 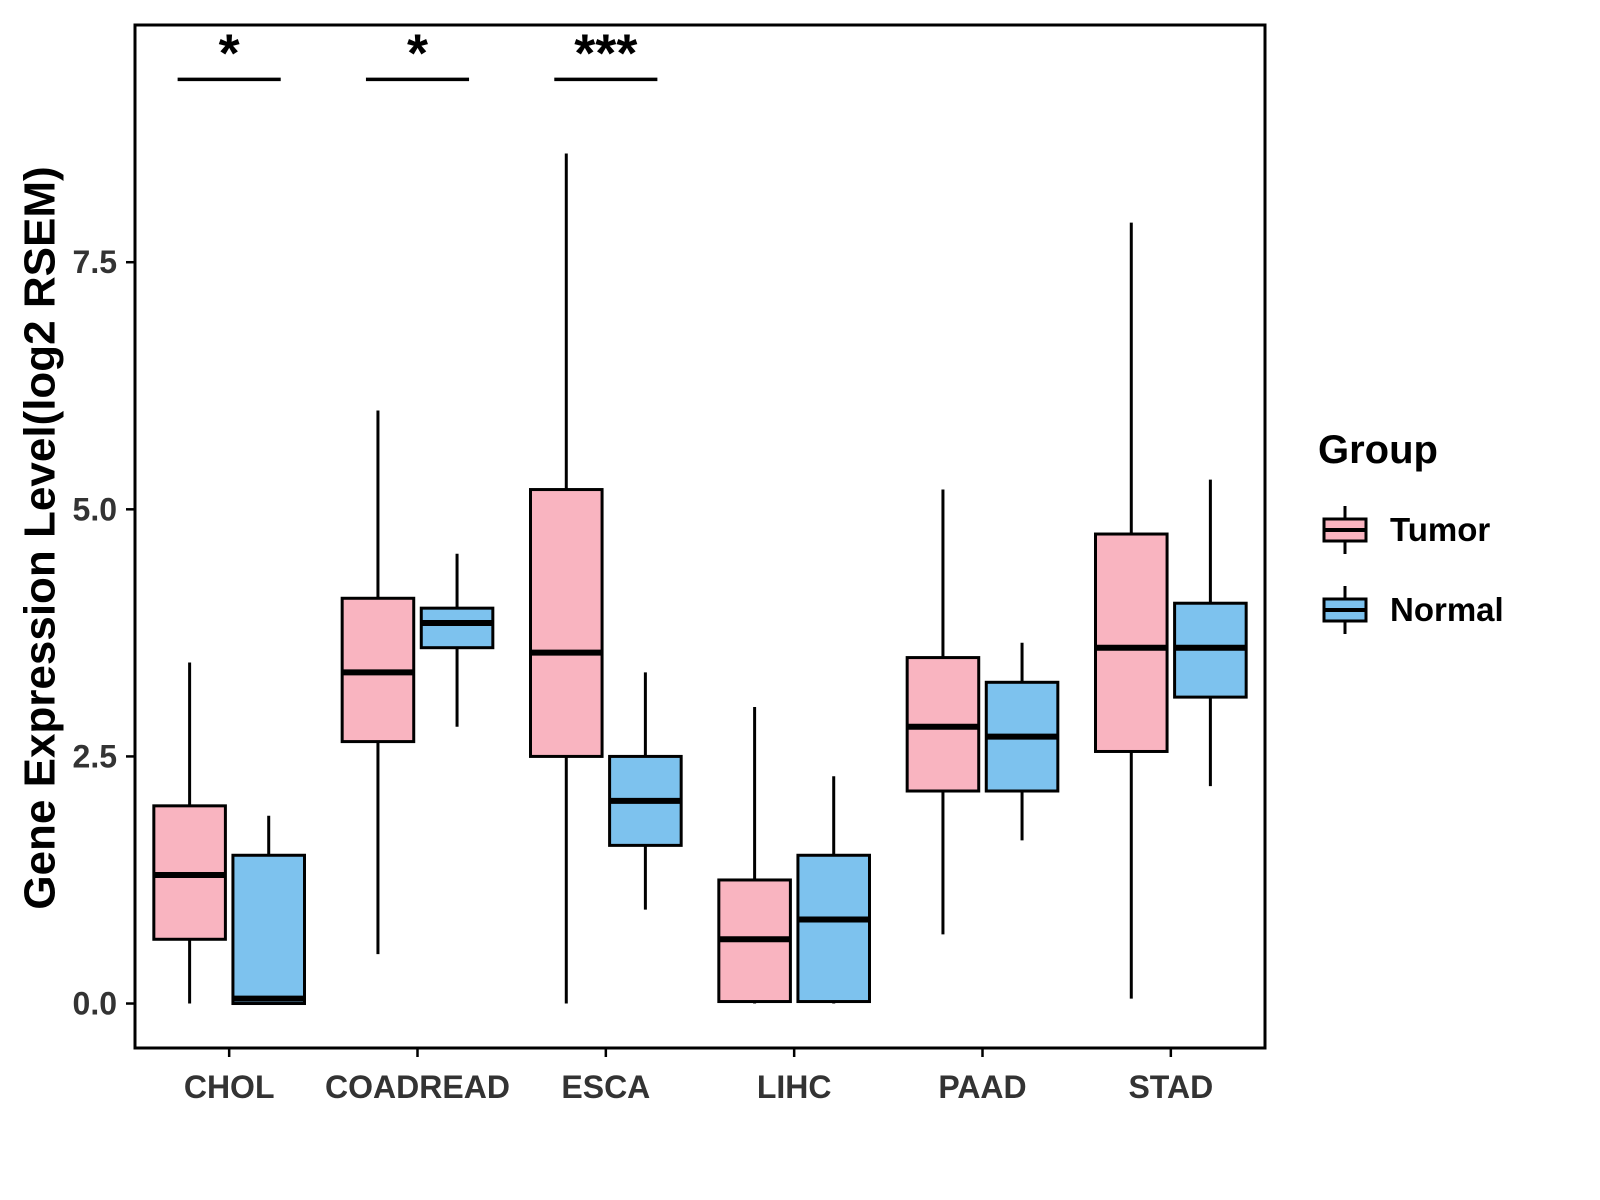 What do you see at coordinates (794, 1087) in the screenshot?
I see `x-tick-label: LIHC` at bounding box center [794, 1087].